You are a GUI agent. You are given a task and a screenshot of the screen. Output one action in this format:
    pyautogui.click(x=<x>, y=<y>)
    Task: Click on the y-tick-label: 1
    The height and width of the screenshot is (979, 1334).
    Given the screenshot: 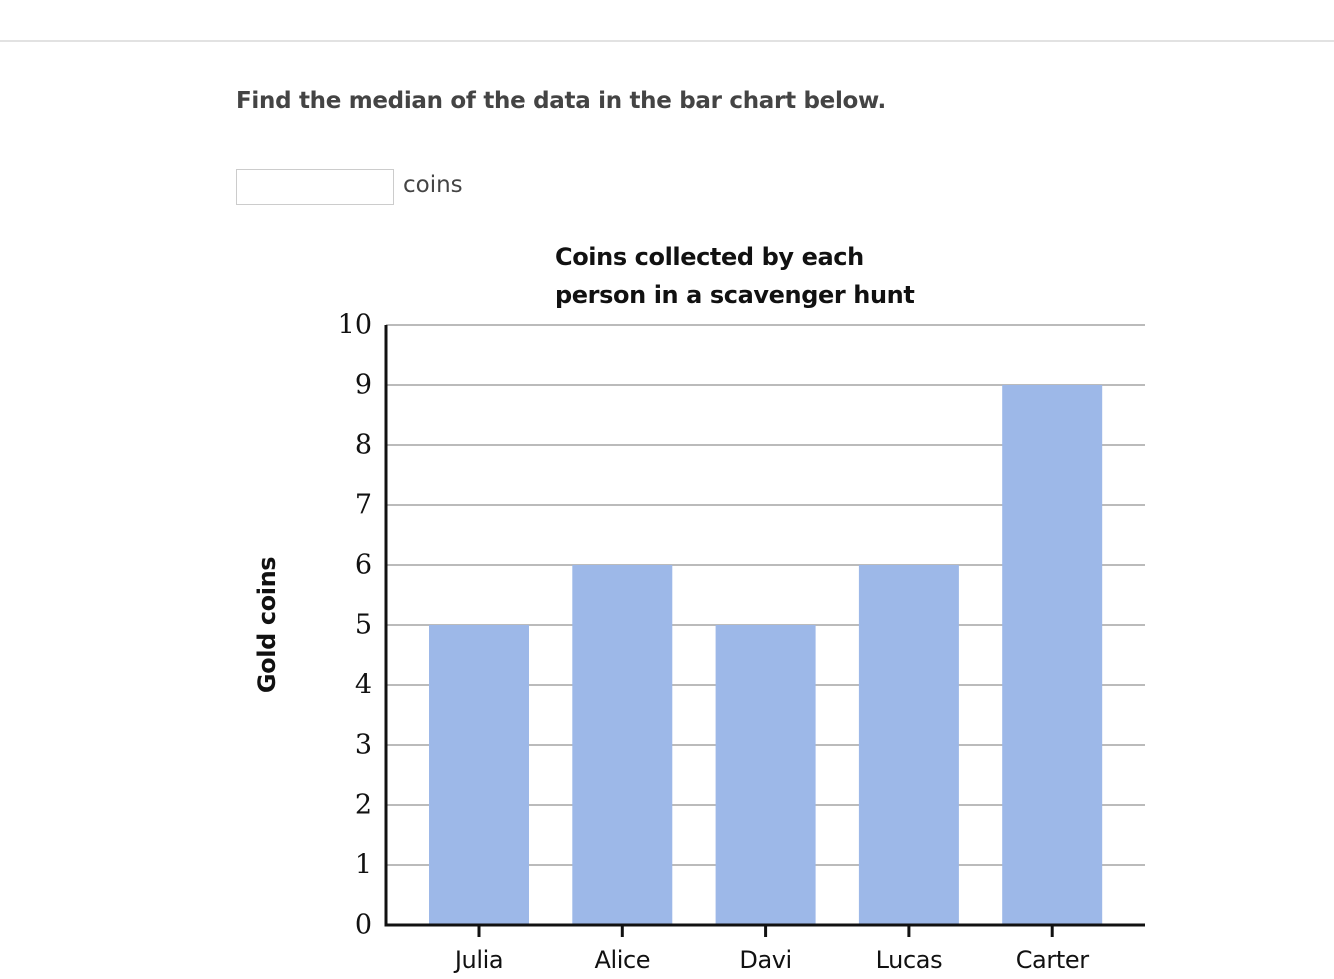 What is the action you would take?
    pyautogui.click(x=363, y=865)
    